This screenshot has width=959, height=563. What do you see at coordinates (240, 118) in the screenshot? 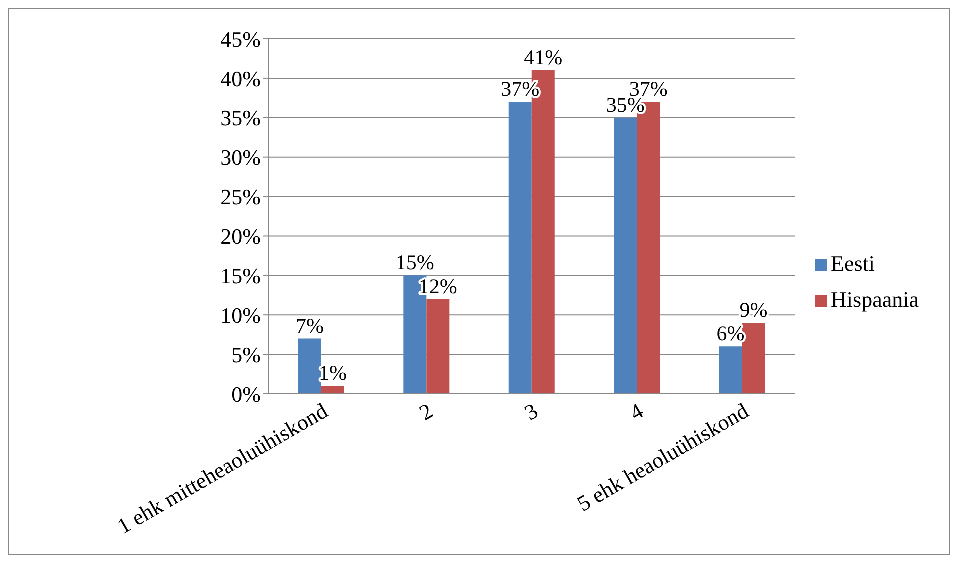
I see `y-tick-label: 35%` at bounding box center [240, 118].